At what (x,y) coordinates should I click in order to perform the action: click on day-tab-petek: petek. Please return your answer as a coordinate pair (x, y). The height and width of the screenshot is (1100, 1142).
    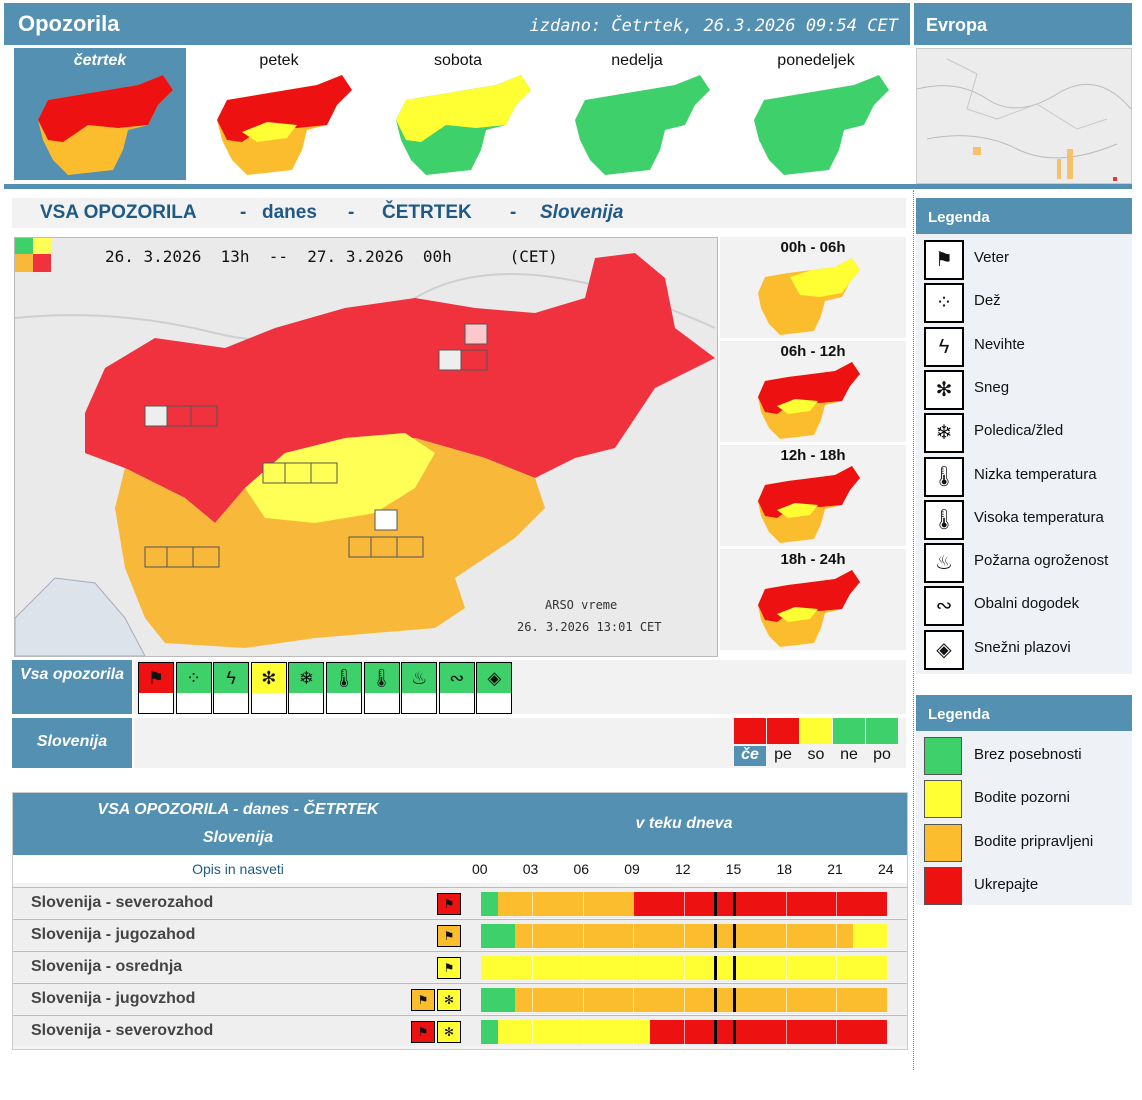
    Looking at the image, I should click on (279, 114).